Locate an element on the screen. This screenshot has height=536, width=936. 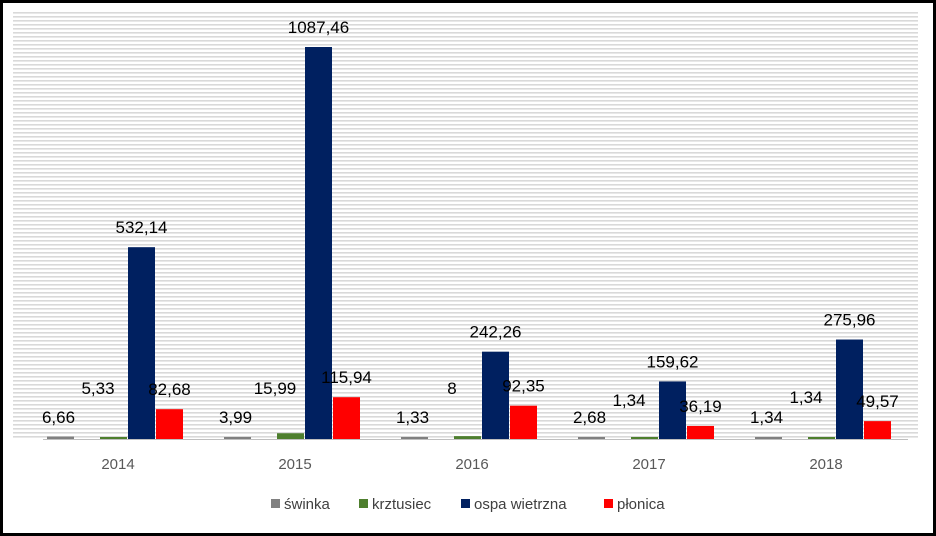
x-tick-label-2016: 2016 is located at coordinates (471, 464).